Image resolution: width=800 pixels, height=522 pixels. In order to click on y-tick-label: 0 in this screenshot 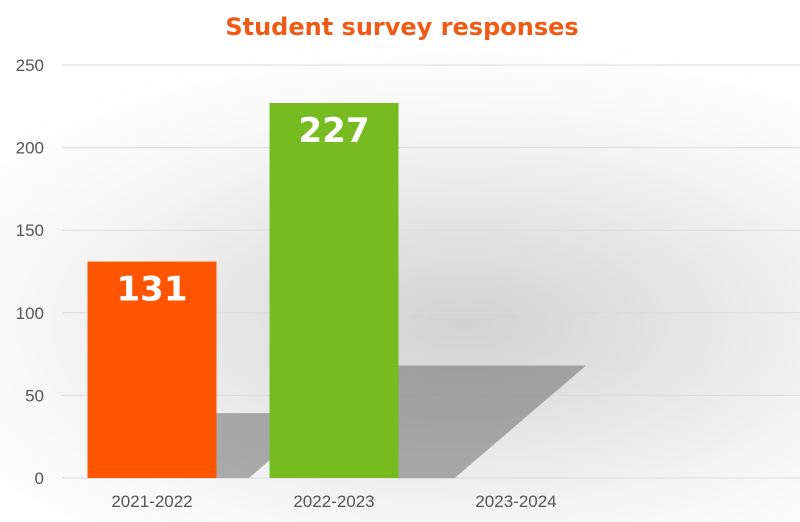, I will do `click(39, 478)`.